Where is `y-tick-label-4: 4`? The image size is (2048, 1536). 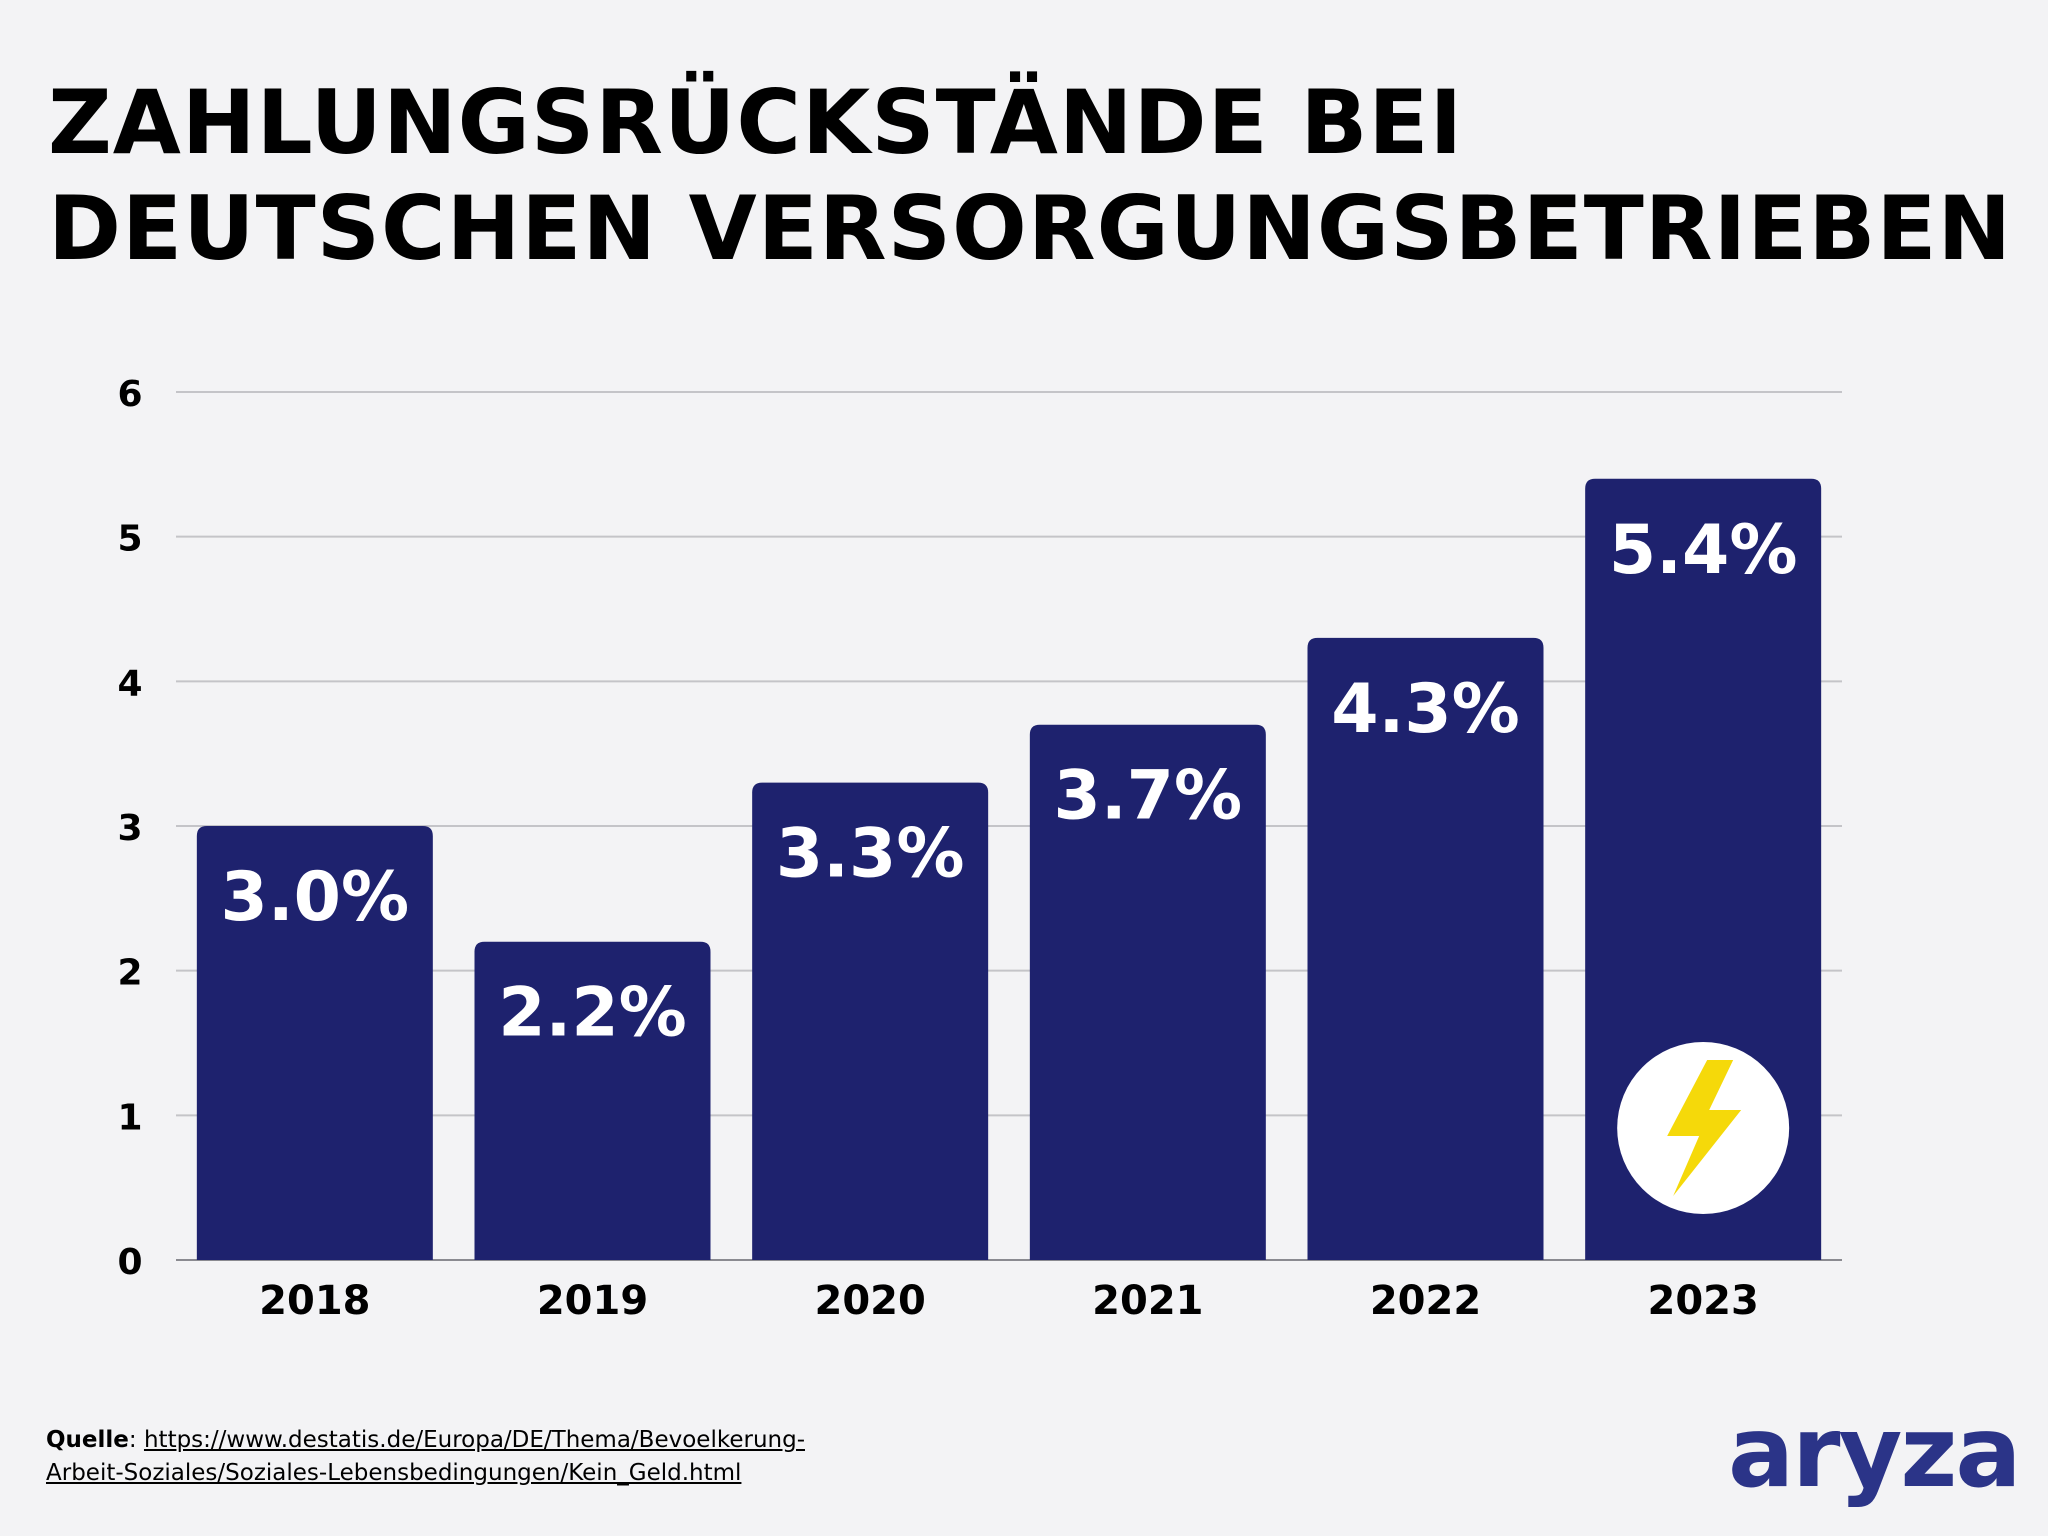
y-tick-label-4: 4 is located at coordinates (129, 683).